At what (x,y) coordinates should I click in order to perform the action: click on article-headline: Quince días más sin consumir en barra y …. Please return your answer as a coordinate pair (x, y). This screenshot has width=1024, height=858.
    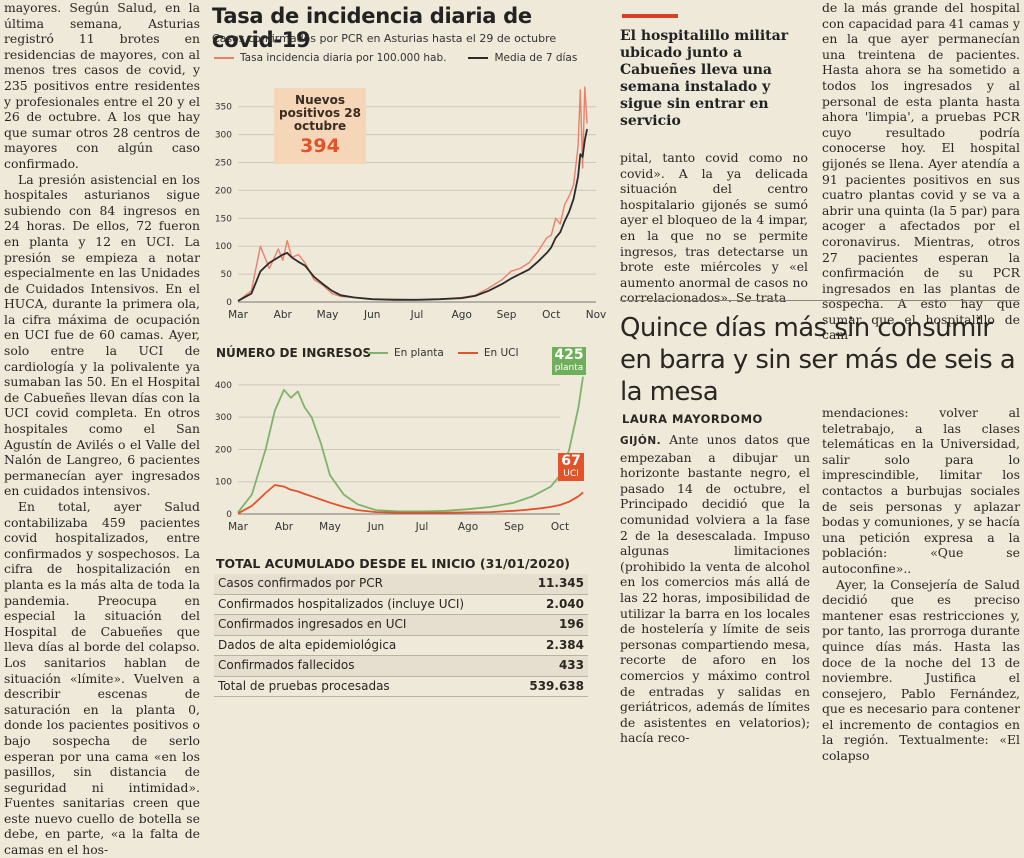
    Looking at the image, I should click on (818, 360).